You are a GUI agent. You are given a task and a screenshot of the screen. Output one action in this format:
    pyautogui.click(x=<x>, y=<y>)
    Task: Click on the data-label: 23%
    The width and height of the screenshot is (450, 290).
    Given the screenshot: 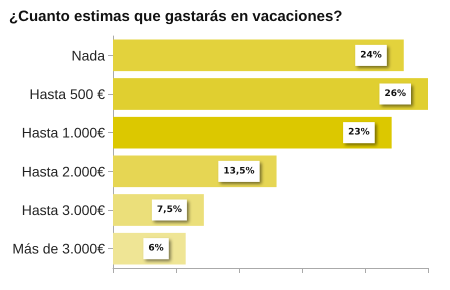 What is the action you would take?
    pyautogui.click(x=359, y=133)
    